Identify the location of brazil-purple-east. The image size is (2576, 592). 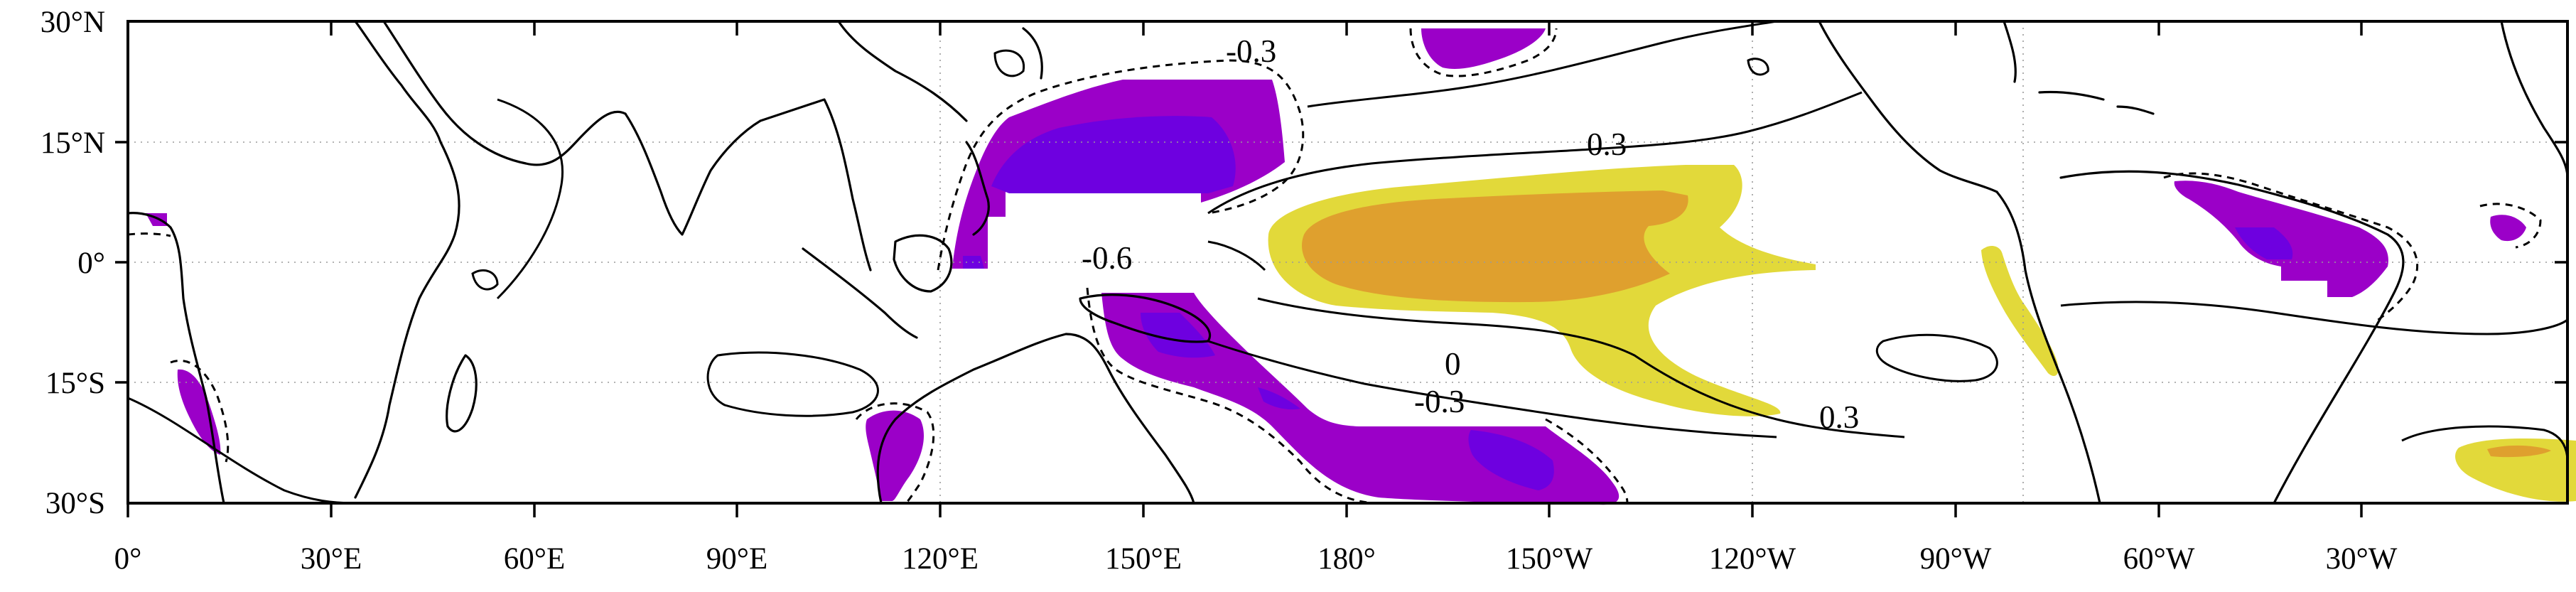
(2508, 228).